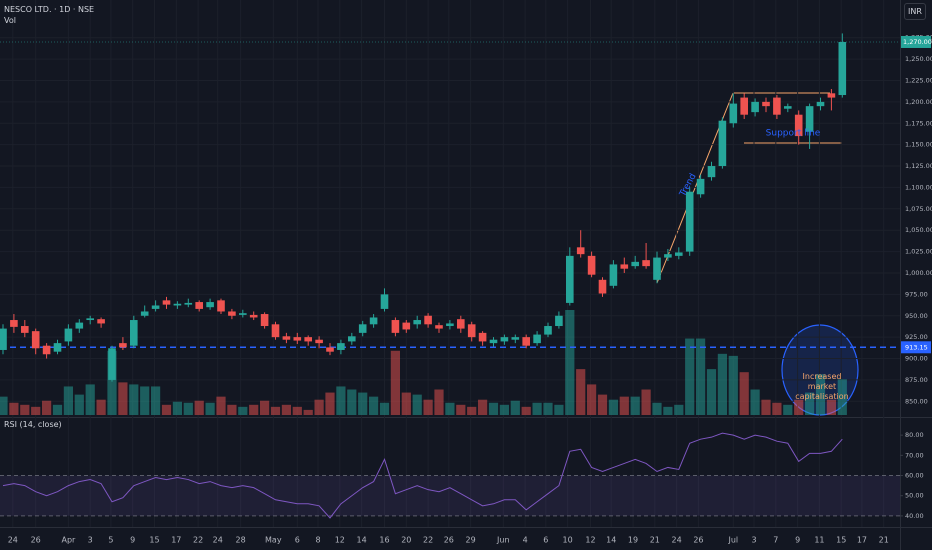 The image size is (932, 550). What do you see at coordinates (914, 435) in the screenshot?
I see `rsi-tick-label: 80.00` at bounding box center [914, 435].